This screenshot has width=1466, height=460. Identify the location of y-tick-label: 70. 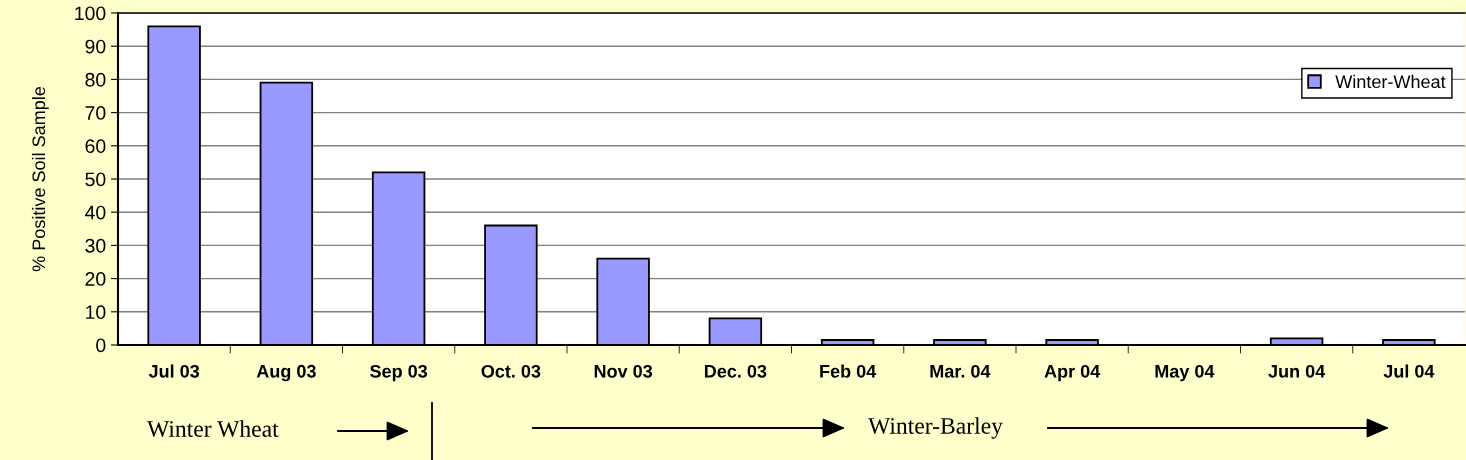
(95, 113).